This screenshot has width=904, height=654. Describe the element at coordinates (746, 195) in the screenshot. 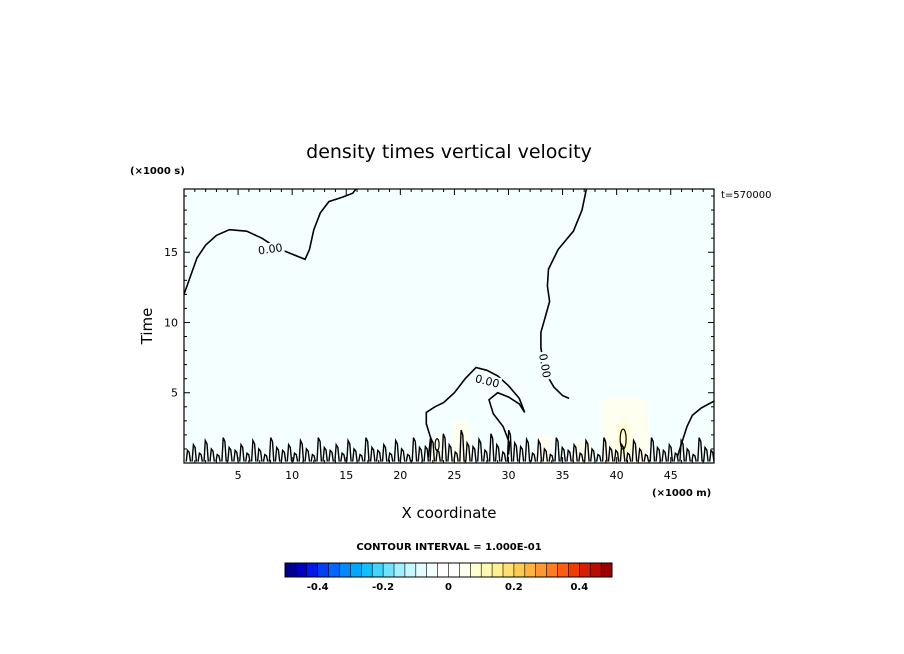

I see `time-label: t=570000` at that location.